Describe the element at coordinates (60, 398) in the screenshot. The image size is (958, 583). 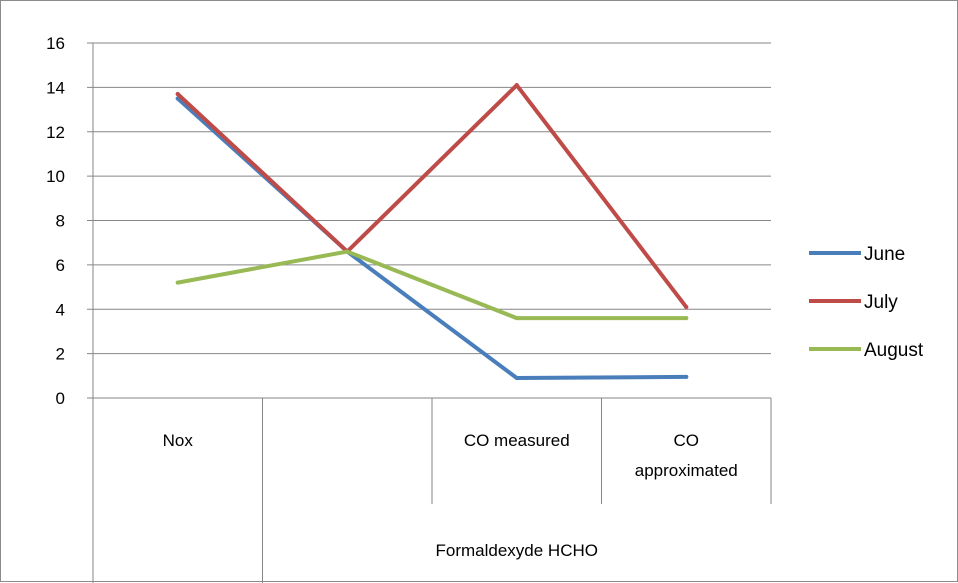
I see `y-tick-label-0: 0` at that location.